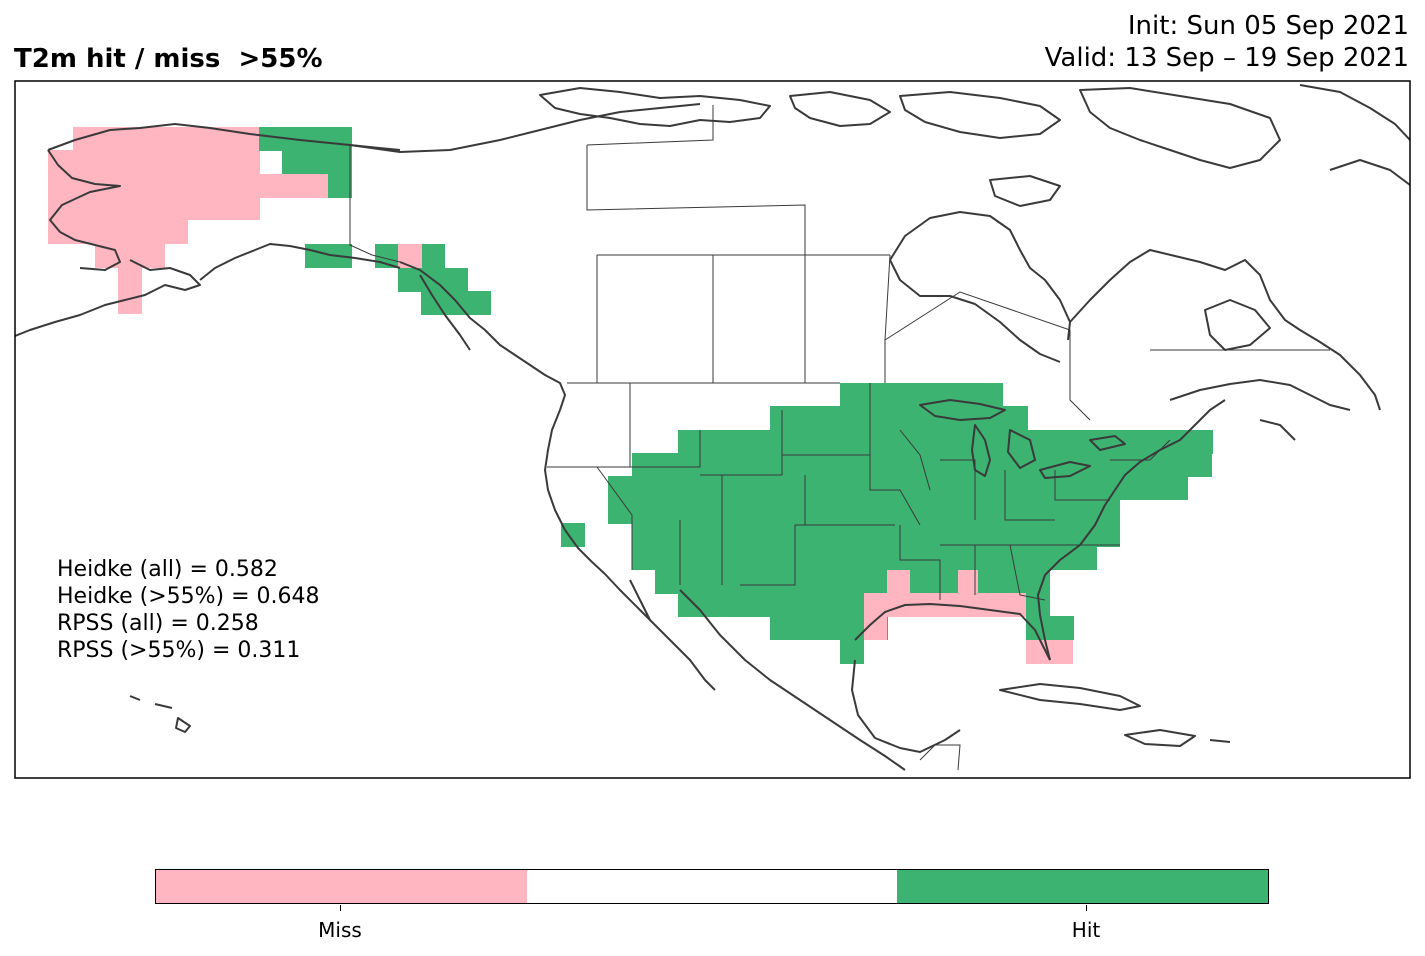  I want to click on colorbar-label-hit: Hit, so click(1086, 930).